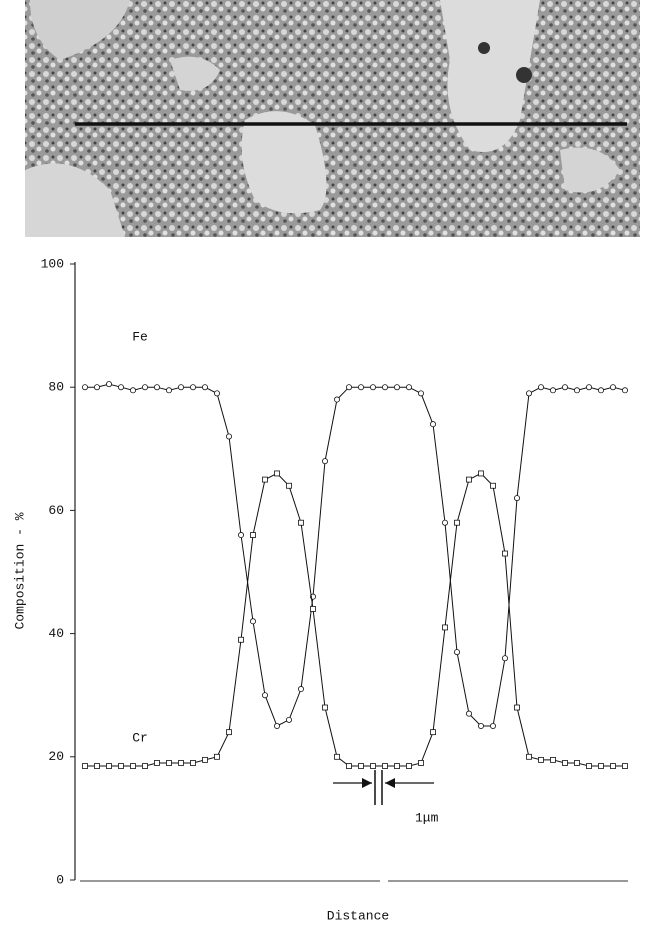 This screenshot has height=926, width=653. Describe the element at coordinates (140, 337) in the screenshot. I see `series-label: Fe` at that location.